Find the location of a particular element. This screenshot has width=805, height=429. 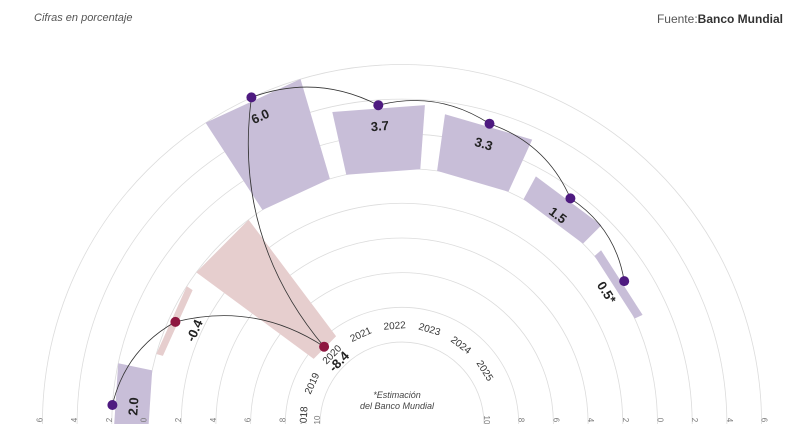

data-point-2019 is located at coordinates (175, 321).